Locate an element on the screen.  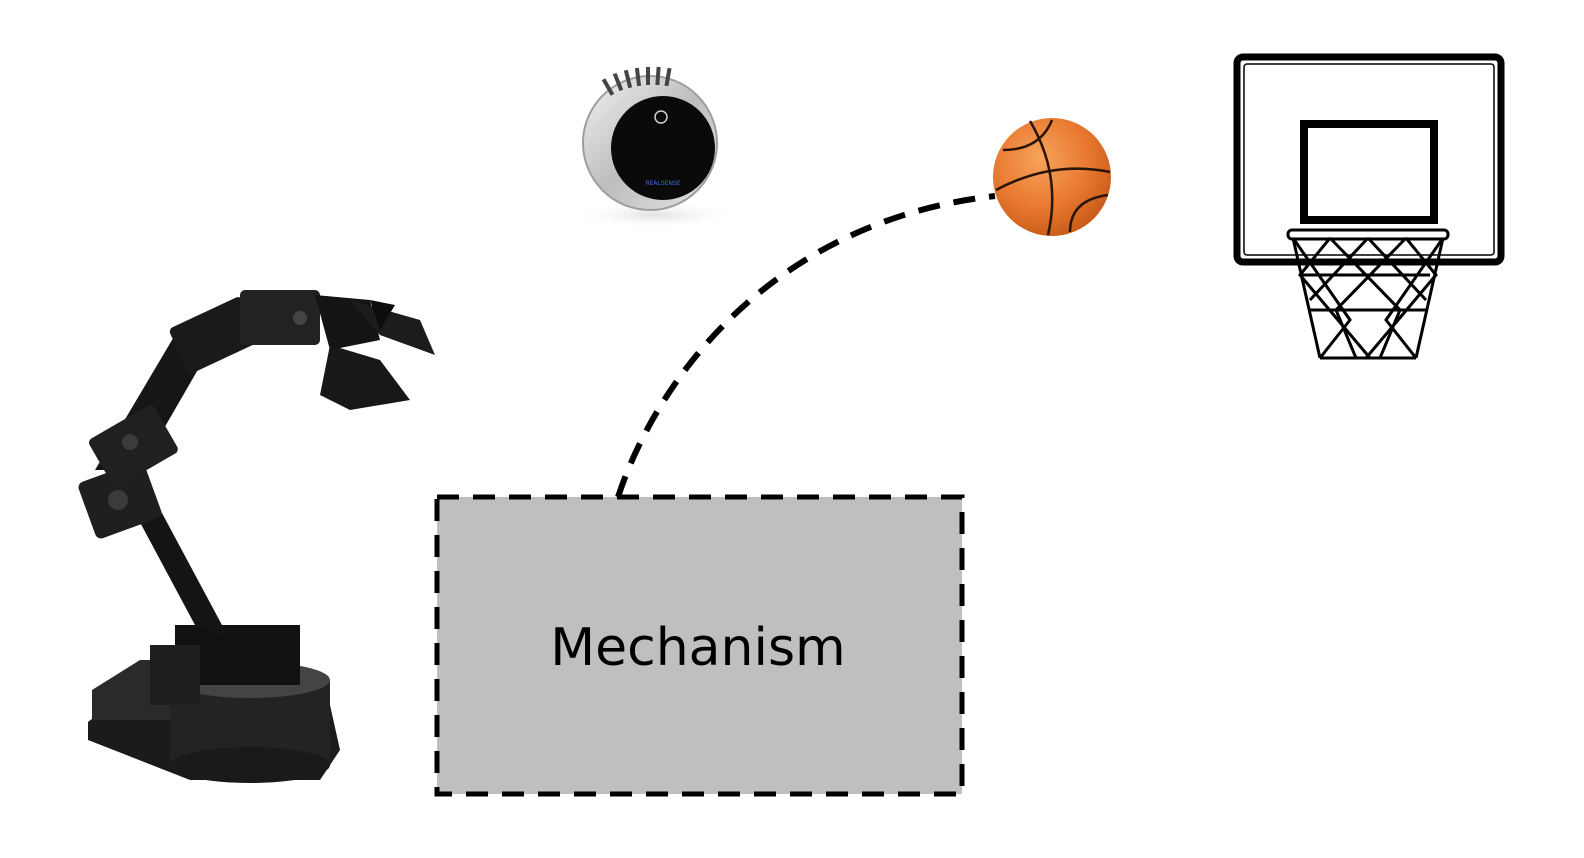
trajectory-path is located at coordinates (805, 345).